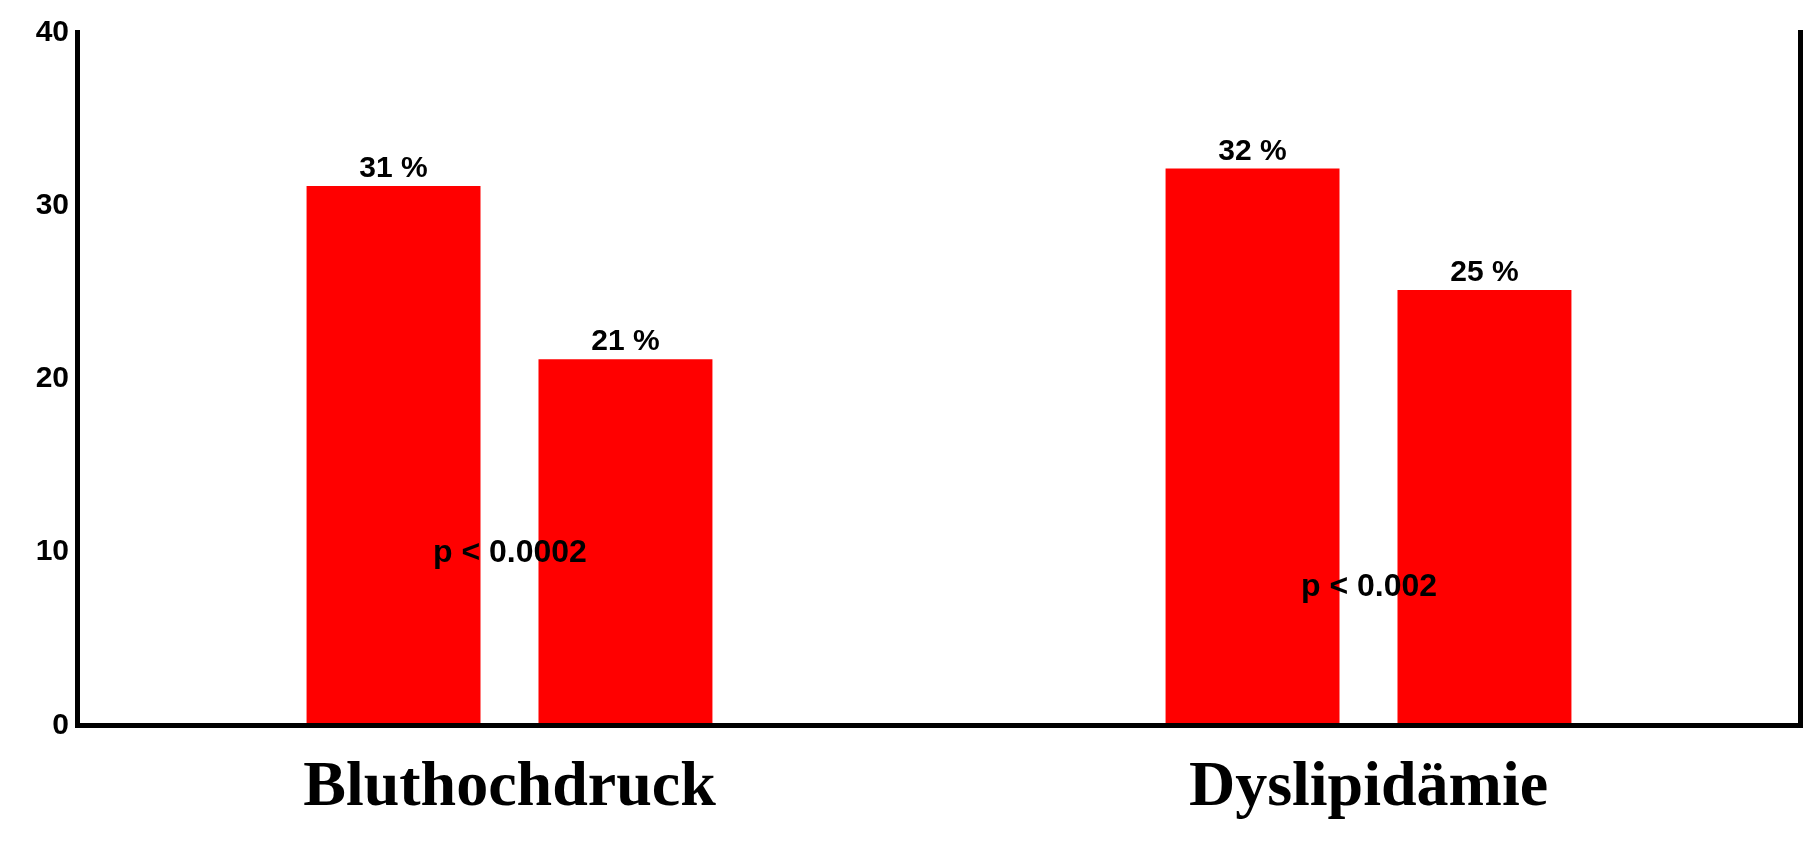  Describe the element at coordinates (60, 723) in the screenshot. I see `y-tick-label: 0` at that location.